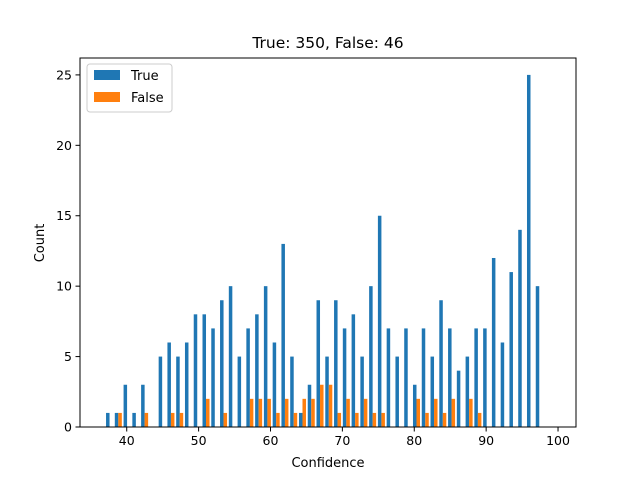 This screenshot has width=640, height=480. What do you see at coordinates (127, 440) in the screenshot?
I see `x-tick-label-40: 40` at bounding box center [127, 440].